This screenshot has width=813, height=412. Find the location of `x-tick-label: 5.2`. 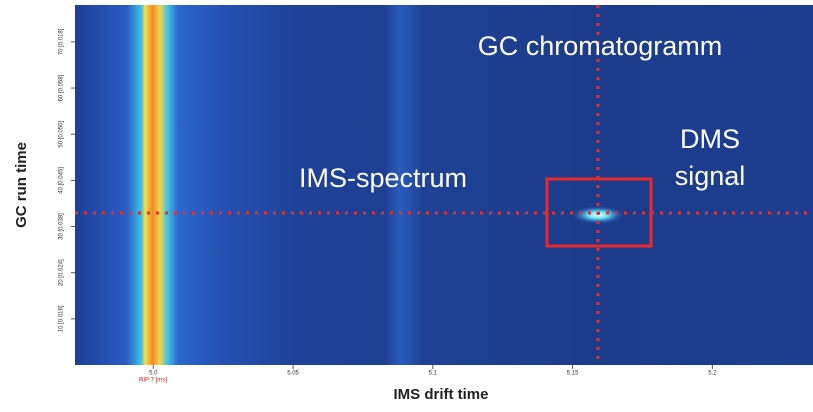

x-tick-label: 5.2 is located at coordinates (712, 374).